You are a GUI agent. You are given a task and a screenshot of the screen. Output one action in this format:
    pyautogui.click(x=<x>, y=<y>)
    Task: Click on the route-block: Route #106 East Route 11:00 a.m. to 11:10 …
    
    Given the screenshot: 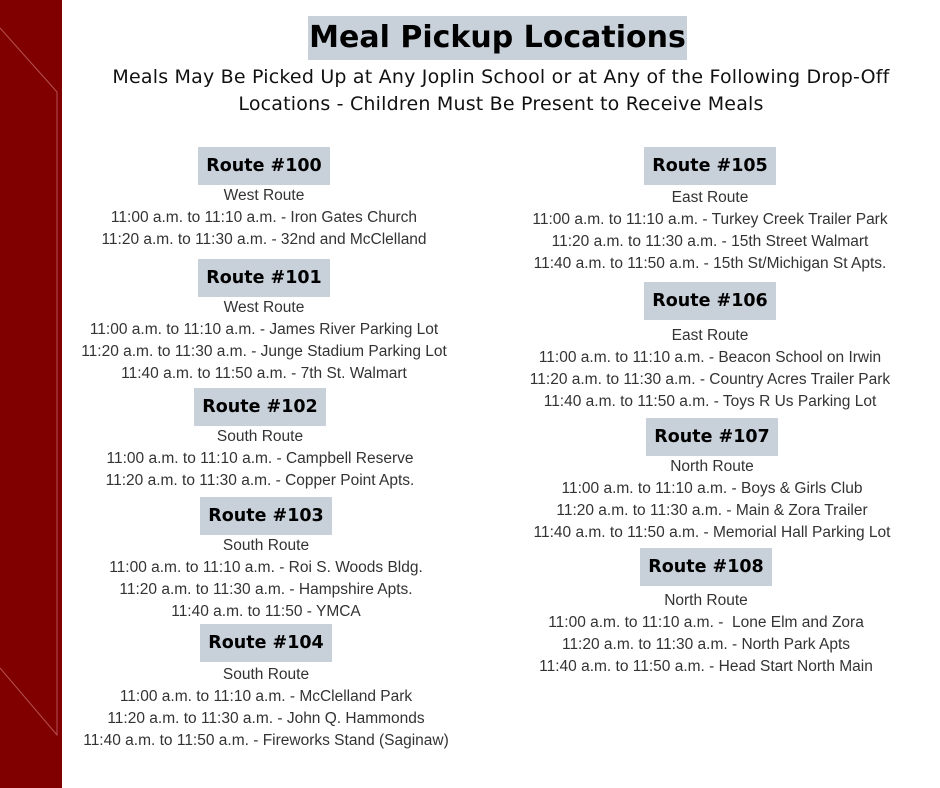 What is the action you would take?
    pyautogui.click(x=710, y=347)
    